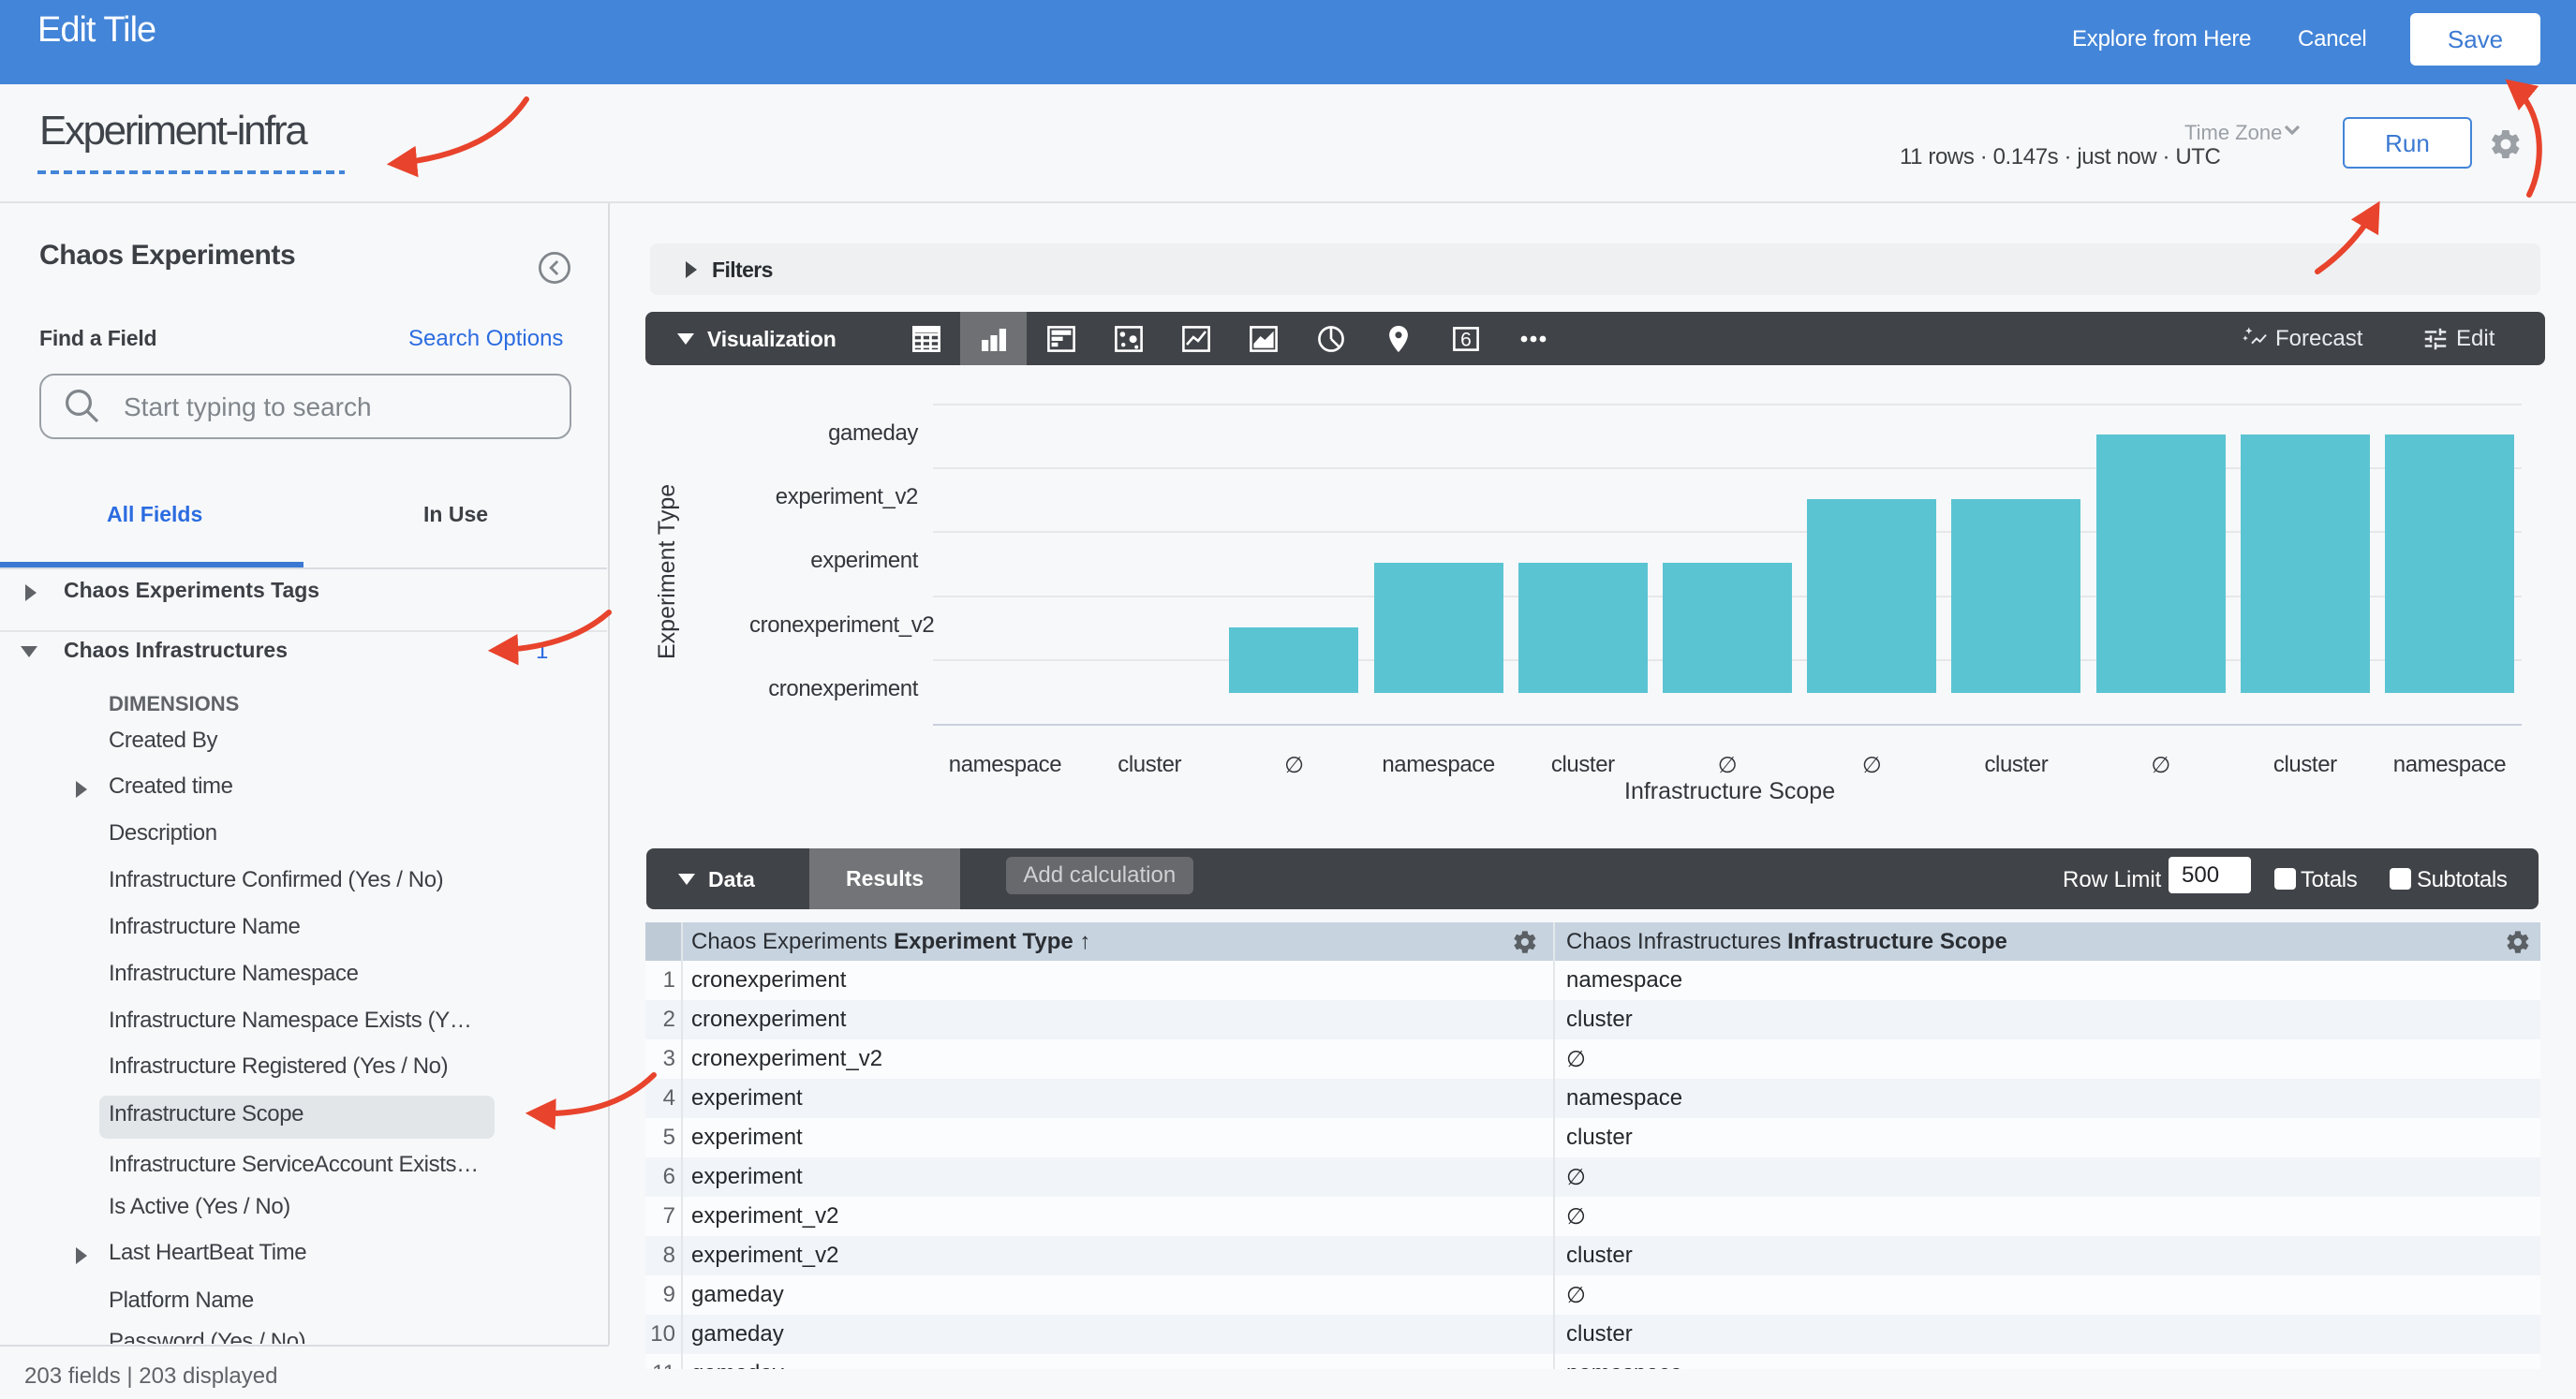 The image size is (2576, 1399). Describe the element at coordinates (1466, 339) in the screenshot. I see `svg-text: 6` at that location.